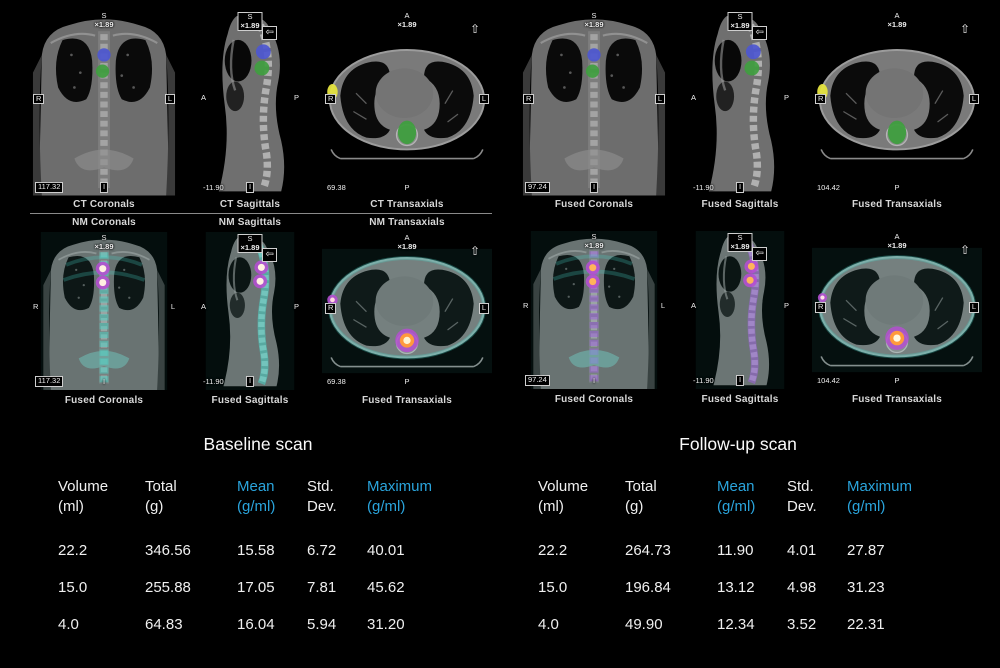 Image resolution: width=1000 pixels, height=668 pixels. What do you see at coordinates (802, 550) in the screenshot?
I see `cell-stddev: 4.01` at bounding box center [802, 550].